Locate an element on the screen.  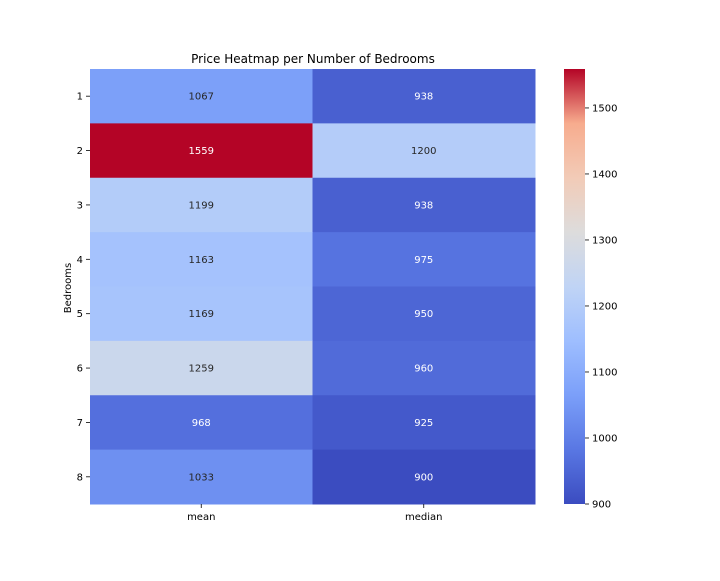
colorbar is located at coordinates (574, 286).